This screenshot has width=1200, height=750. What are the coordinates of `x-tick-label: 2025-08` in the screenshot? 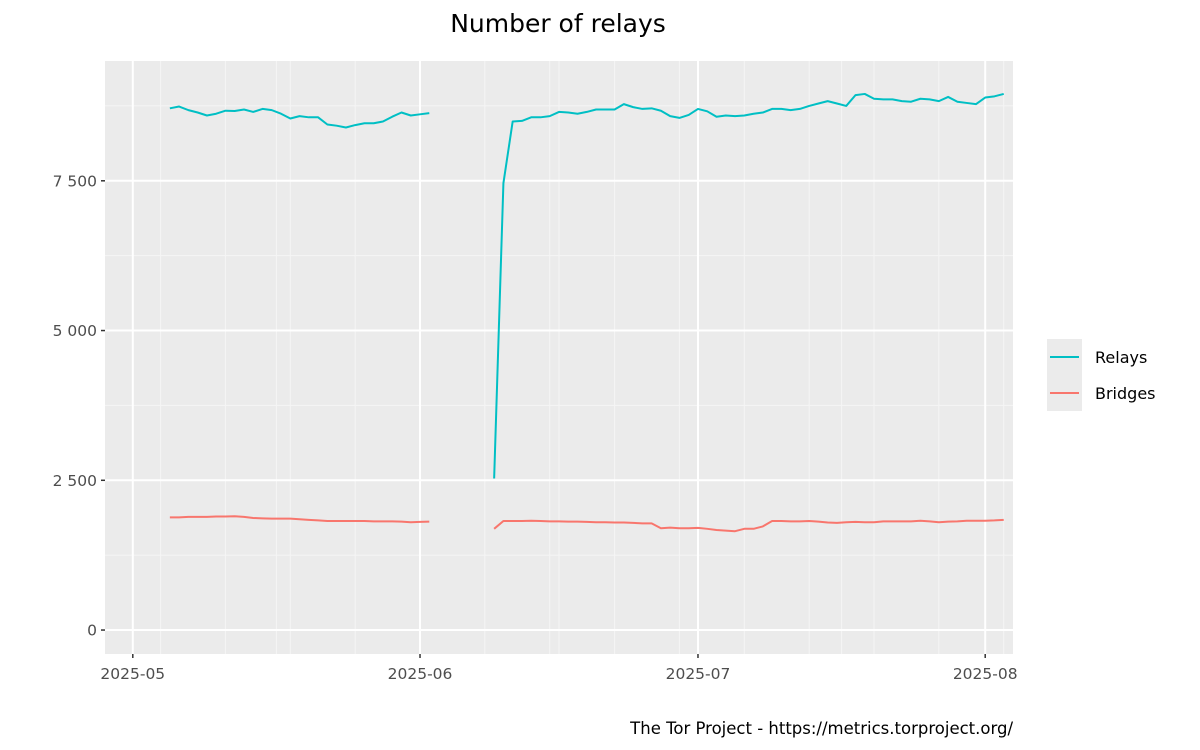 It's located at (985, 674).